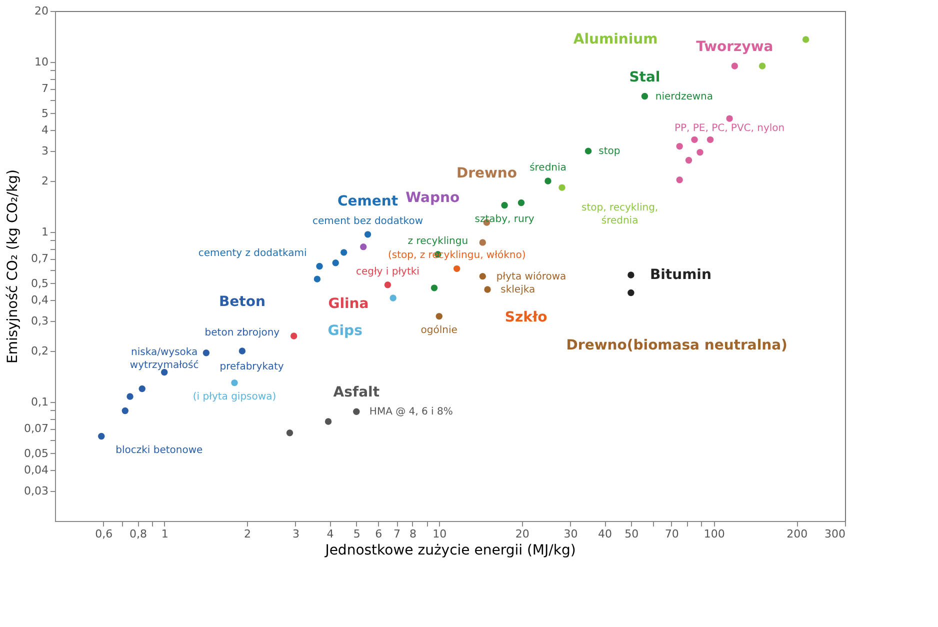 This screenshot has height=627, width=938. I want to click on data-label: beton zbrojony, so click(242, 333).